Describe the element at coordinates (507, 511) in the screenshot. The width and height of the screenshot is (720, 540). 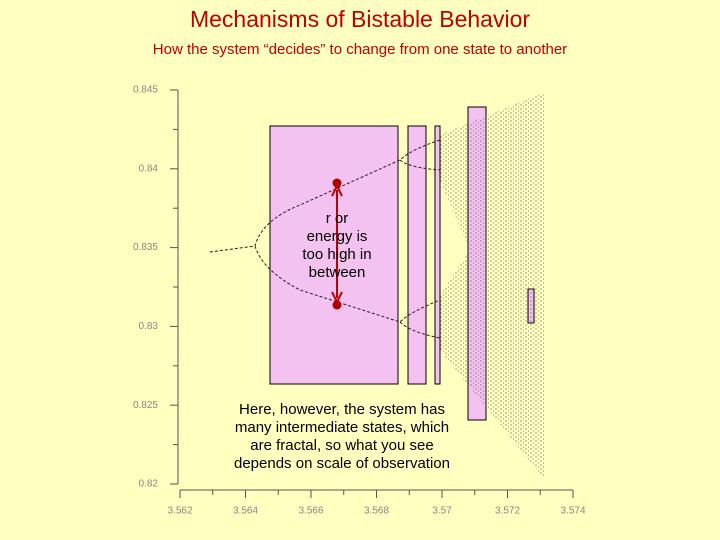
I see `x-tick-label: 3.572` at that location.